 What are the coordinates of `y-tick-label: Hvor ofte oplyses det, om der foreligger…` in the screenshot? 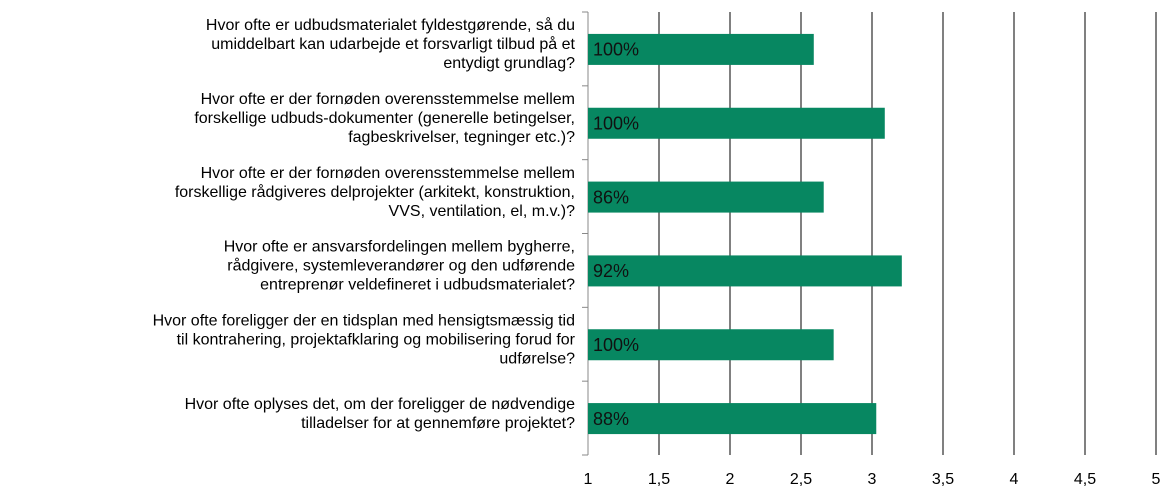 It's located at (380, 404).